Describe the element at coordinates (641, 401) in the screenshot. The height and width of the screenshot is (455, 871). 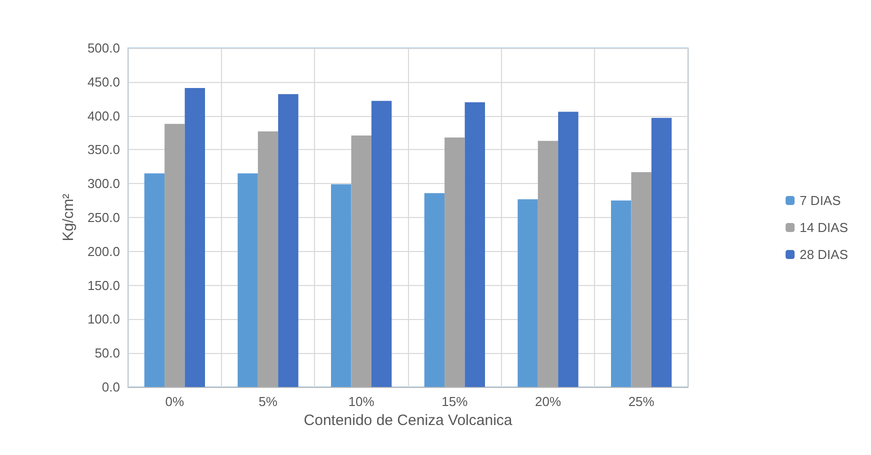
I see `x-tick-label: 25%` at that location.